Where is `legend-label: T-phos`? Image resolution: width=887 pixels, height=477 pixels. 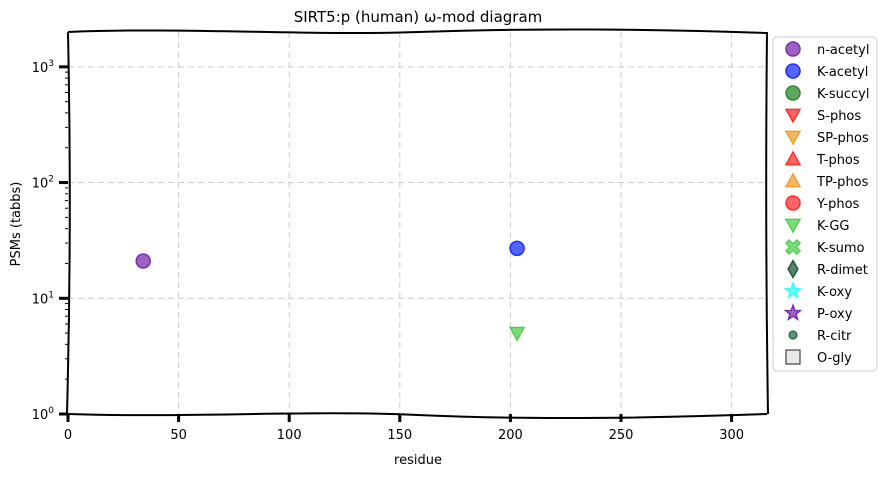
legend-label: T-phos is located at coordinates (838, 160).